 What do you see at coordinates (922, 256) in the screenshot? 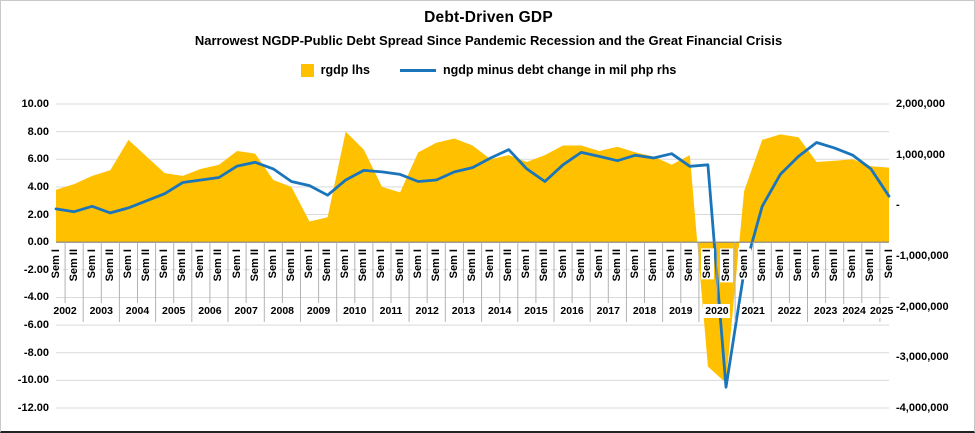
I see `right-axis-tick-label: -1,000,000` at bounding box center [922, 256].